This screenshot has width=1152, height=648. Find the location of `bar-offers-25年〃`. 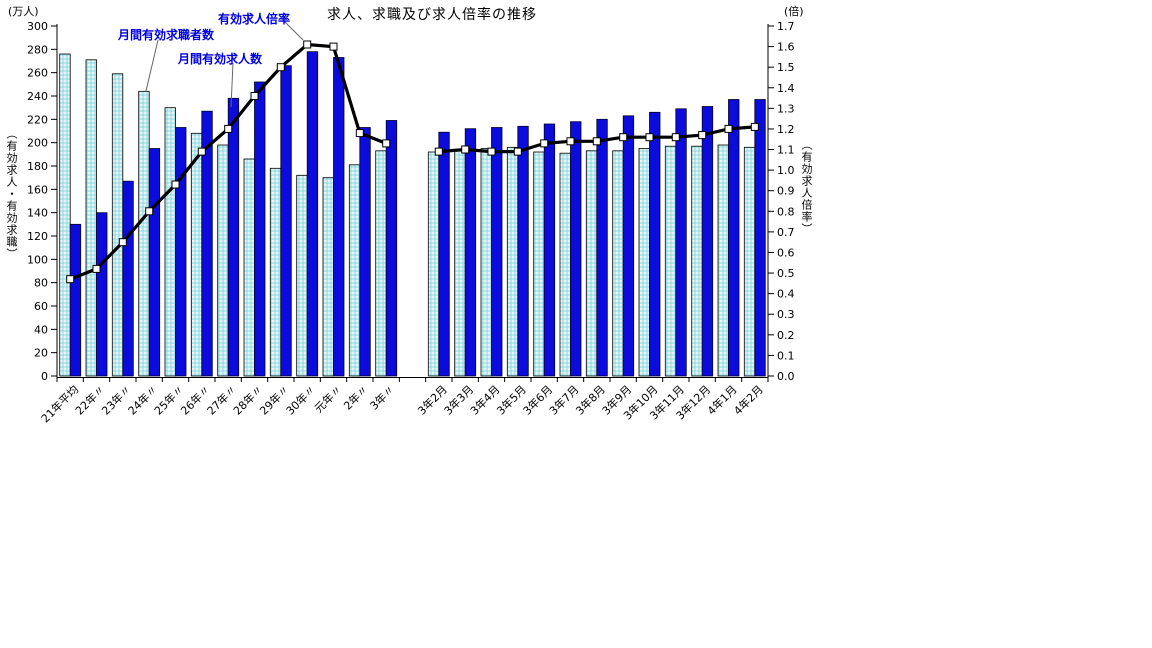

bar-offers-25年〃 is located at coordinates (181, 252).